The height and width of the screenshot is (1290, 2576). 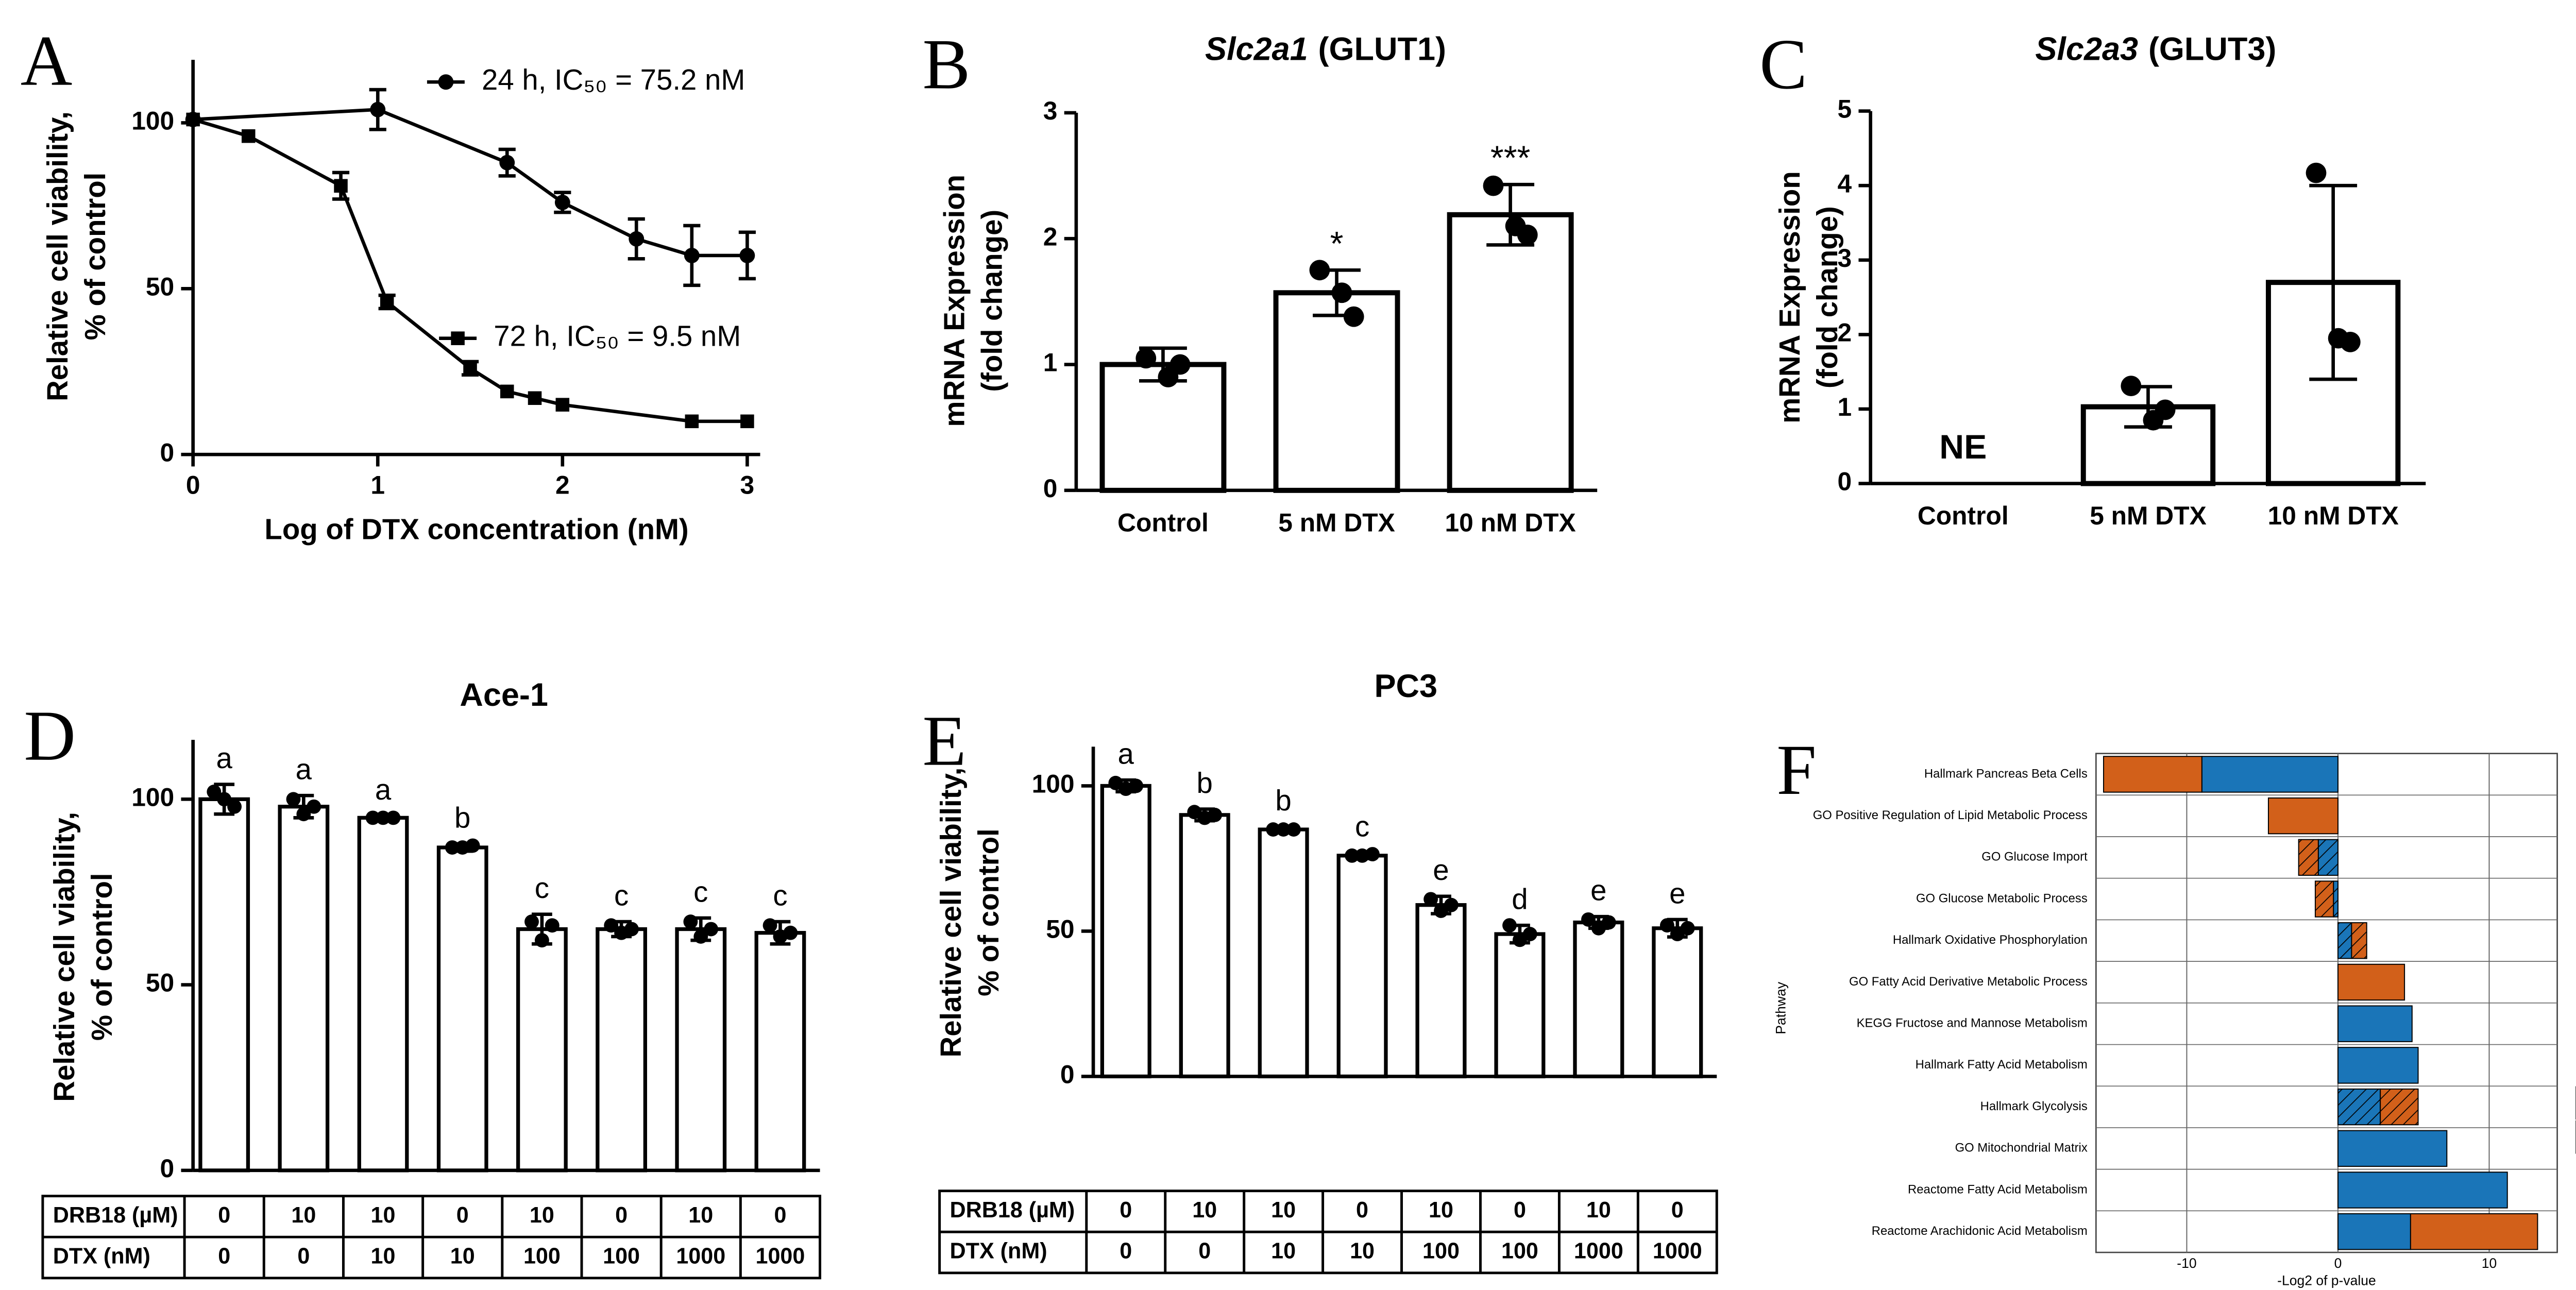 What do you see at coordinates (1510, 522) in the screenshot?
I see `x-tick-label: 10 nM DTX` at bounding box center [1510, 522].